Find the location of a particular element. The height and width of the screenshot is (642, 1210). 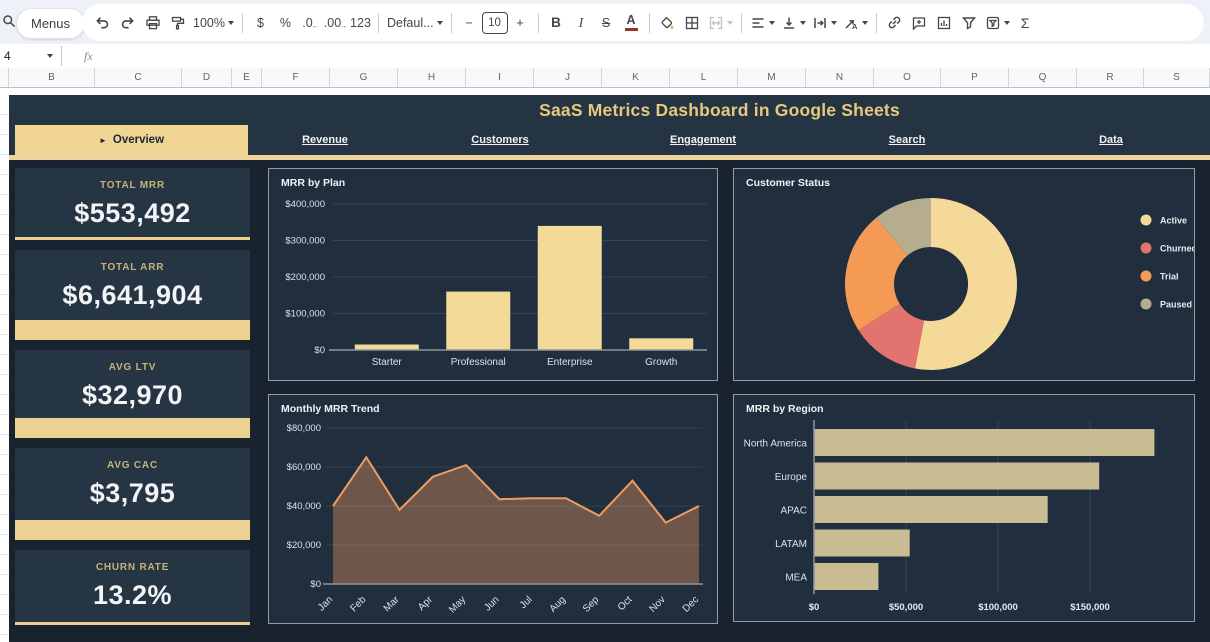

tab-revenue: Revenue is located at coordinates (325, 140).